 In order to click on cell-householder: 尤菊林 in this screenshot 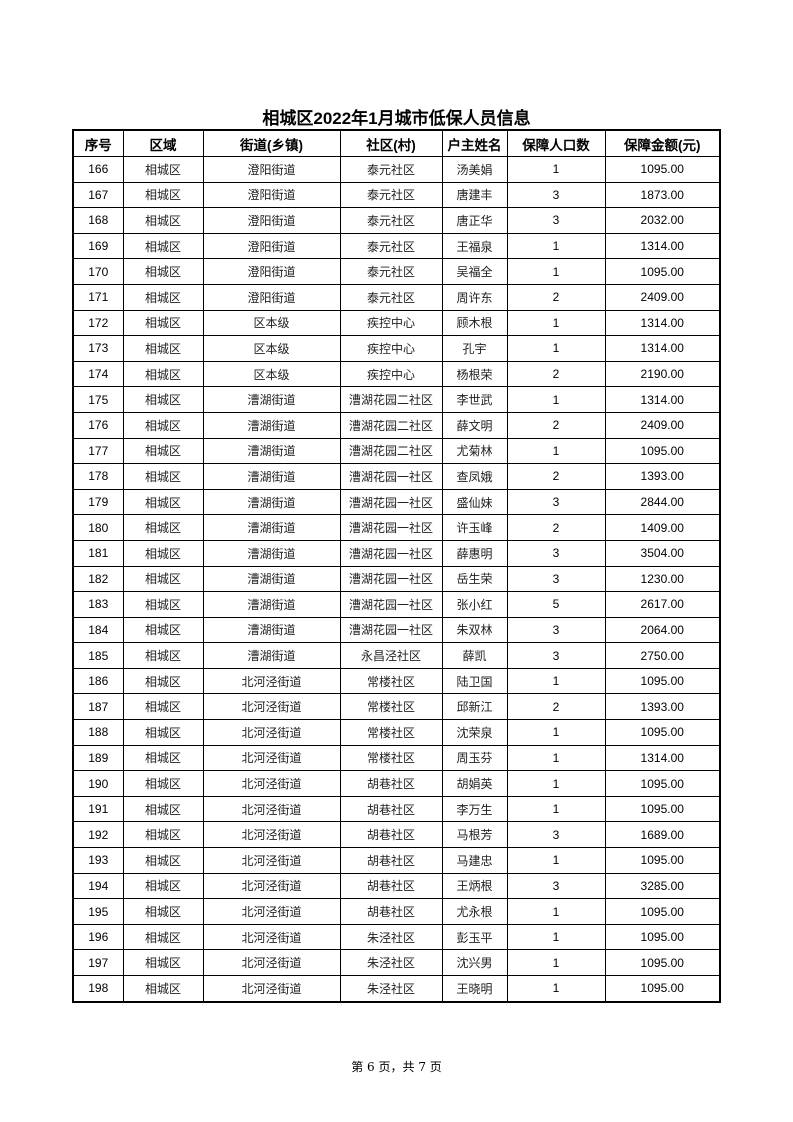, I will do `click(474, 451)`.